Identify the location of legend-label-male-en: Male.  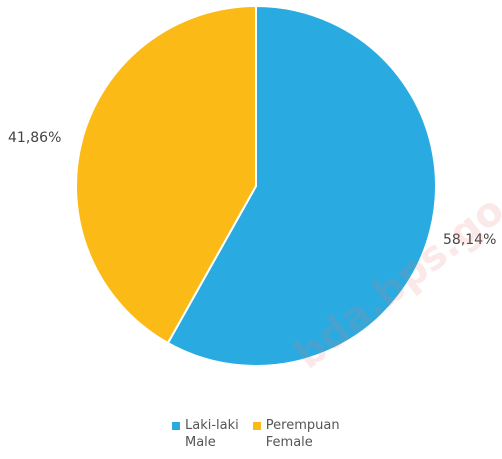
(200, 442).